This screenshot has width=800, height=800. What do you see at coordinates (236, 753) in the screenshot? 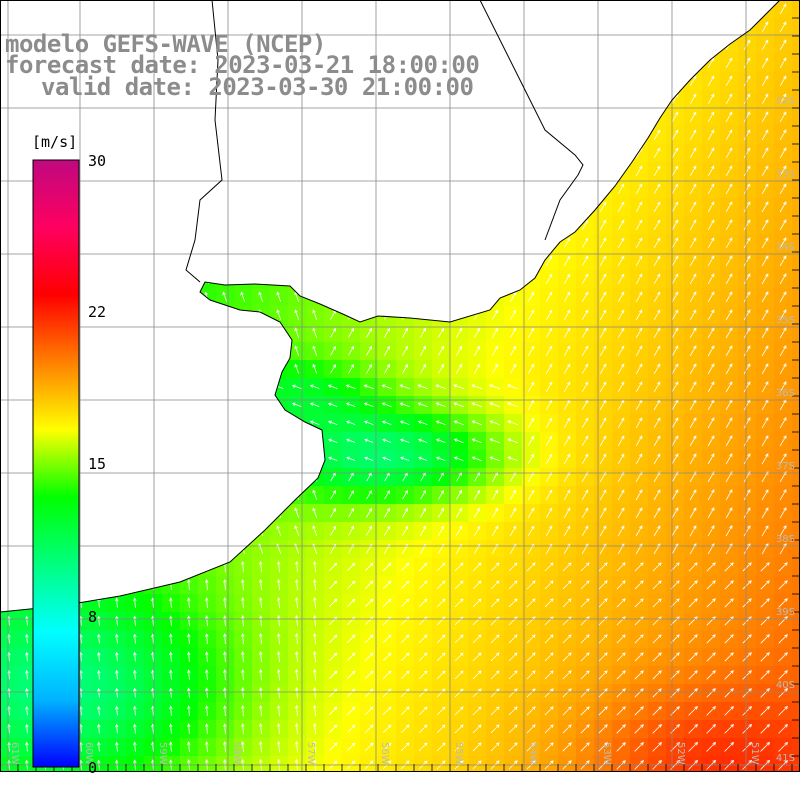
I see `lon-label: 58W` at bounding box center [236, 753].